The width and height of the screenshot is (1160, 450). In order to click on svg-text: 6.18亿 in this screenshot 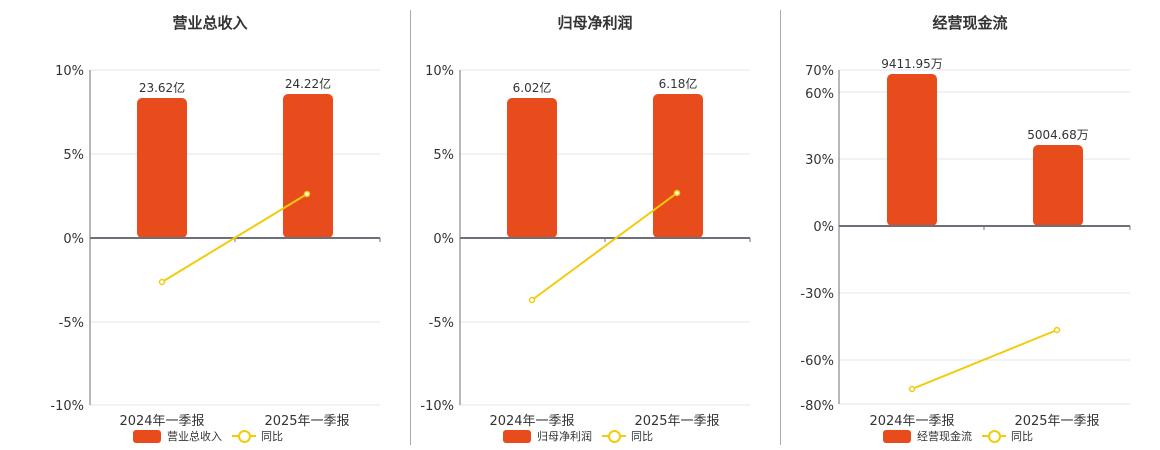, I will do `click(678, 83)`.